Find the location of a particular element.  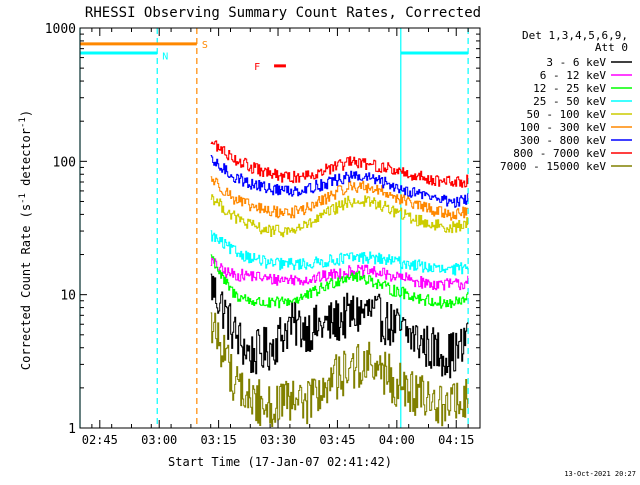

y-tick-label: 1000 is located at coordinates (60, 29).